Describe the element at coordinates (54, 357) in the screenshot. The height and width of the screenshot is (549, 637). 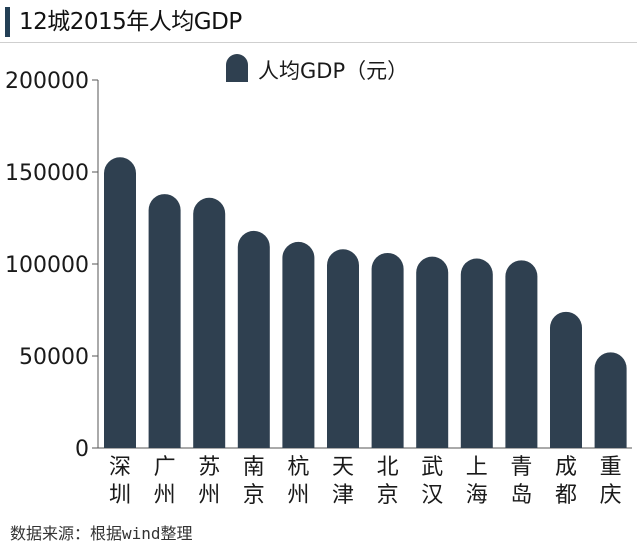
I see `y-tick-label: 50000` at that location.